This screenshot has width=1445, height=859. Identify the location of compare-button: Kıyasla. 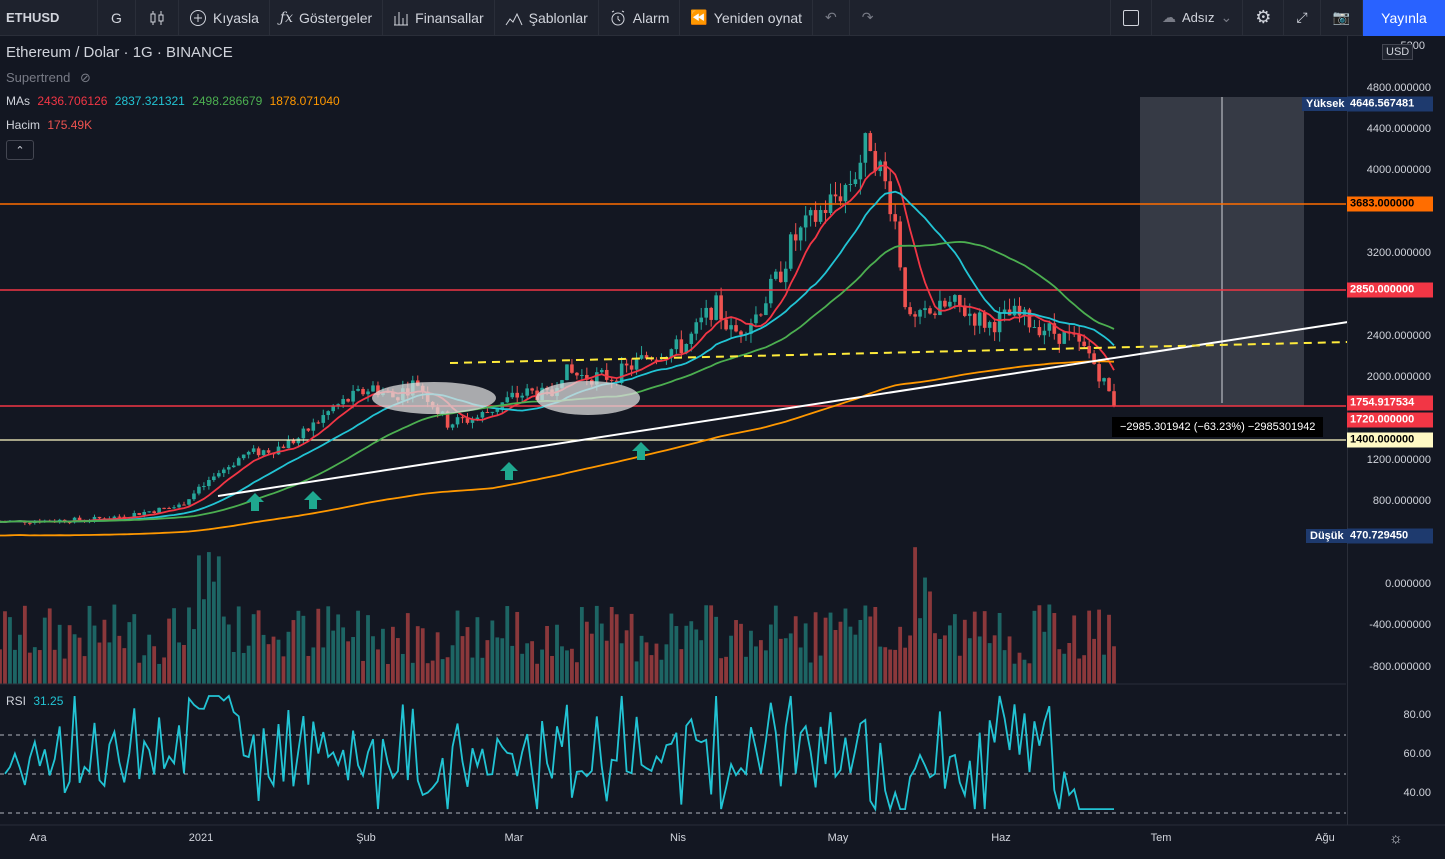
(224, 18).